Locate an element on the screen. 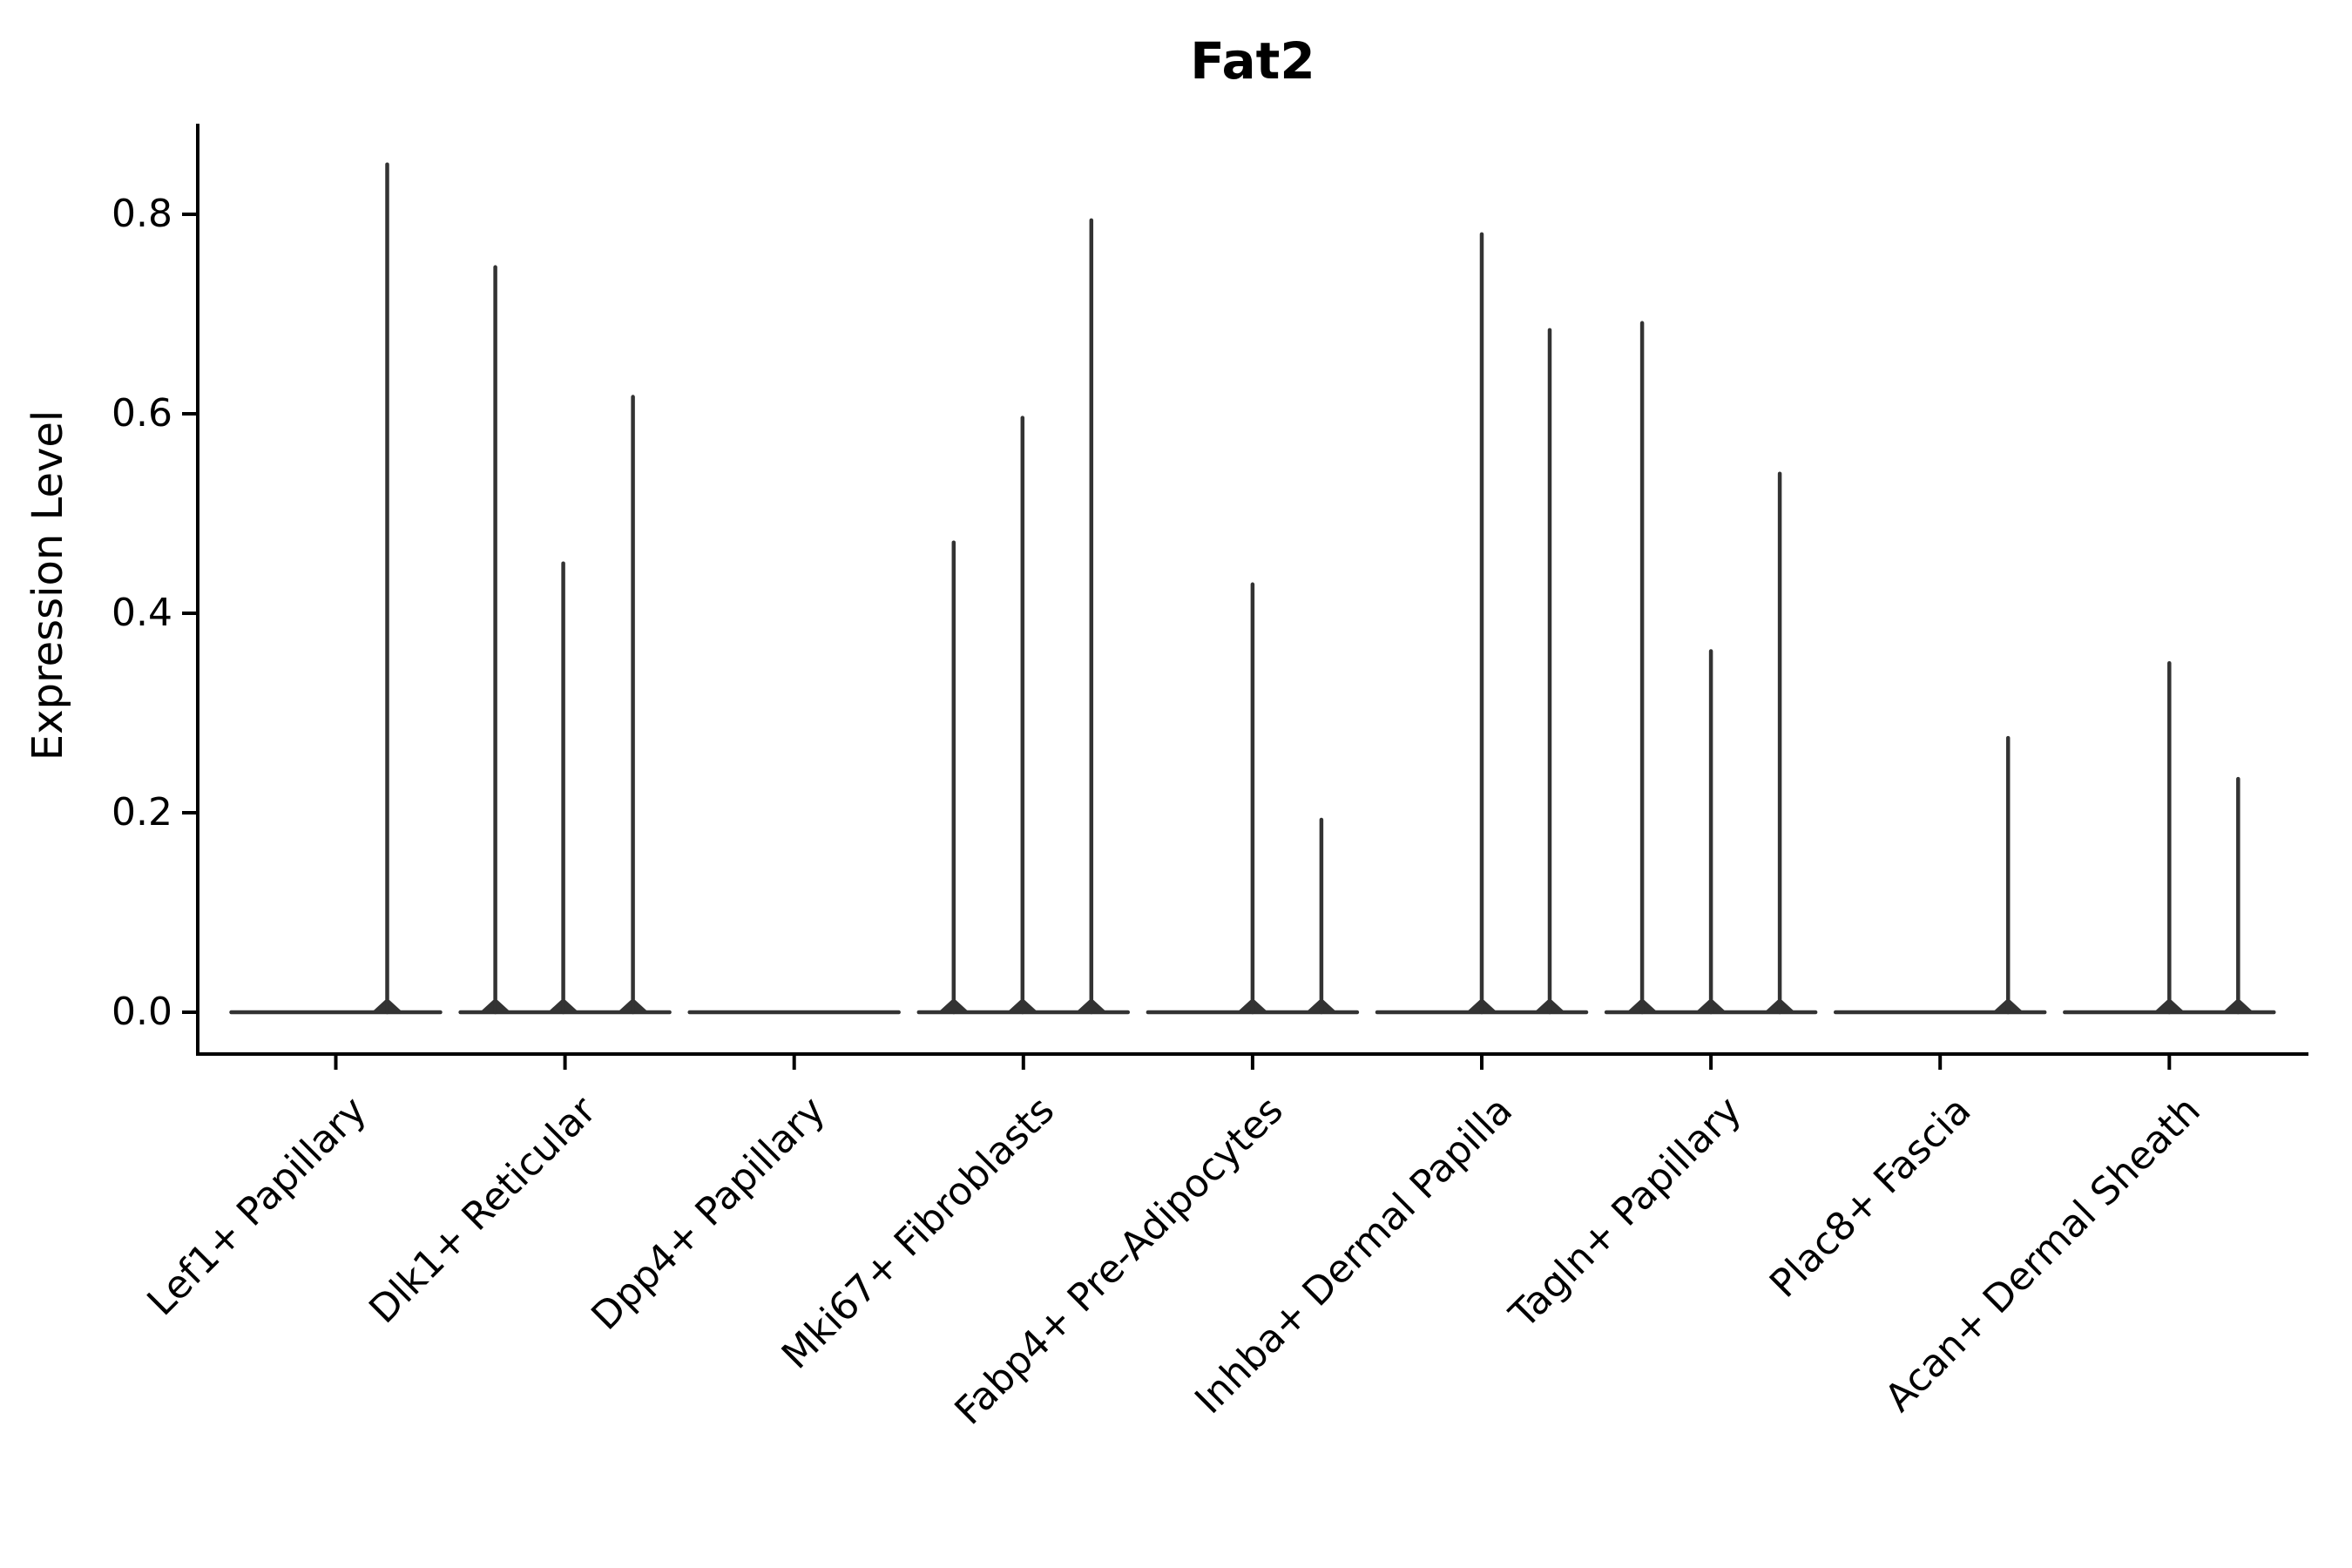 The image size is (2352, 1568). y-axis-label: Expression Level is located at coordinates (48, 585).